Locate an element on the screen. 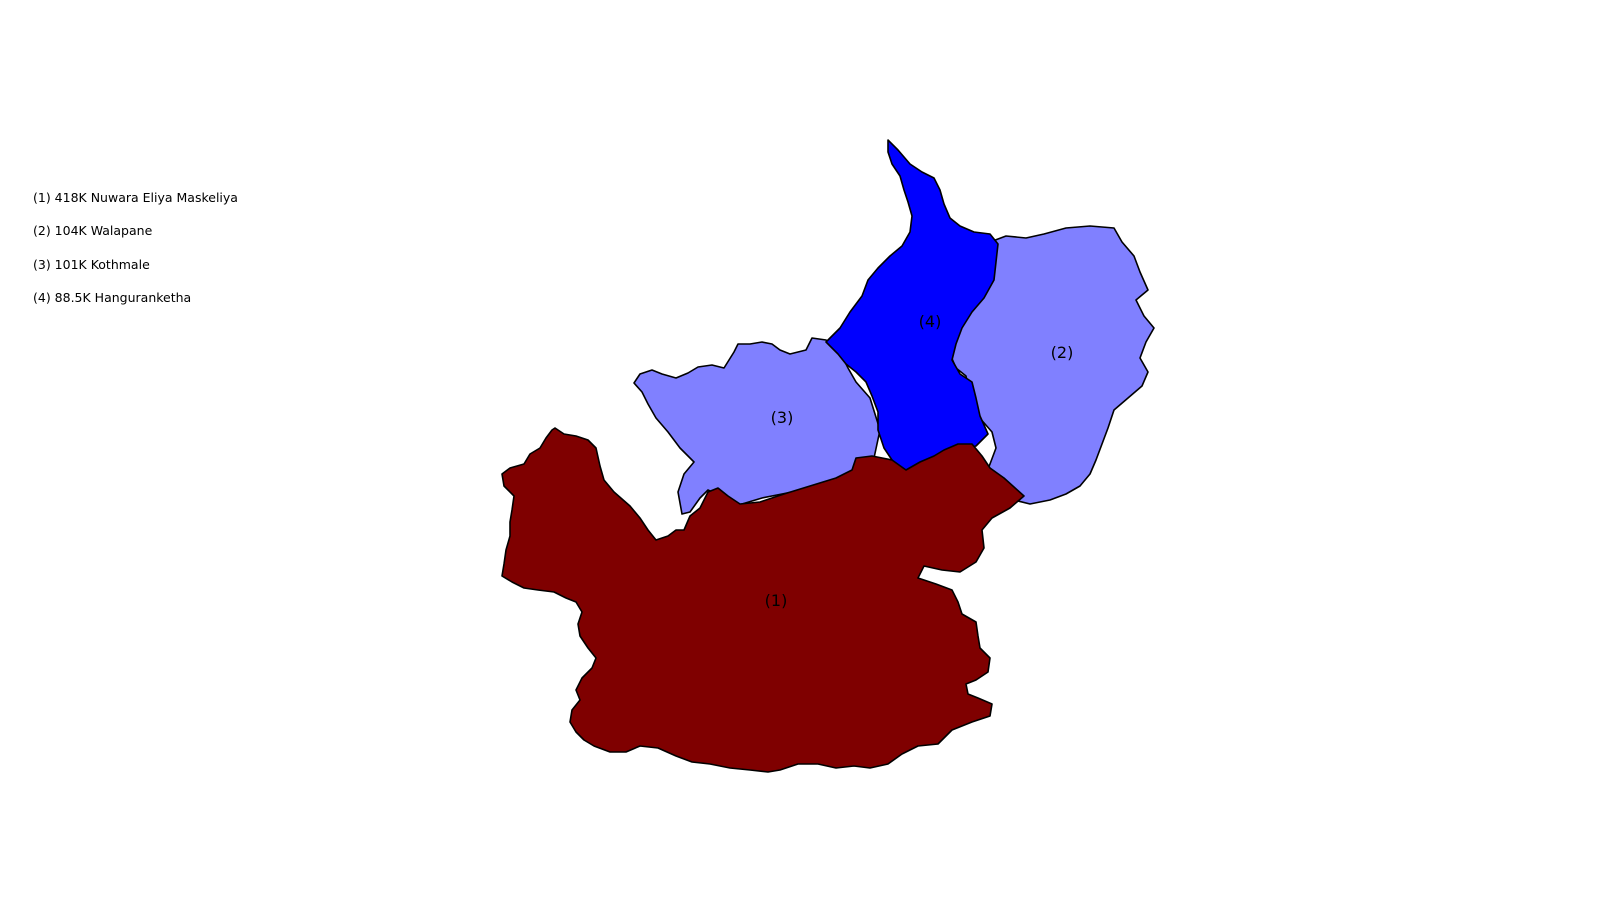 This screenshot has width=1600, height=900. region-nuwara-eliya-maskeliya is located at coordinates (763, 600).